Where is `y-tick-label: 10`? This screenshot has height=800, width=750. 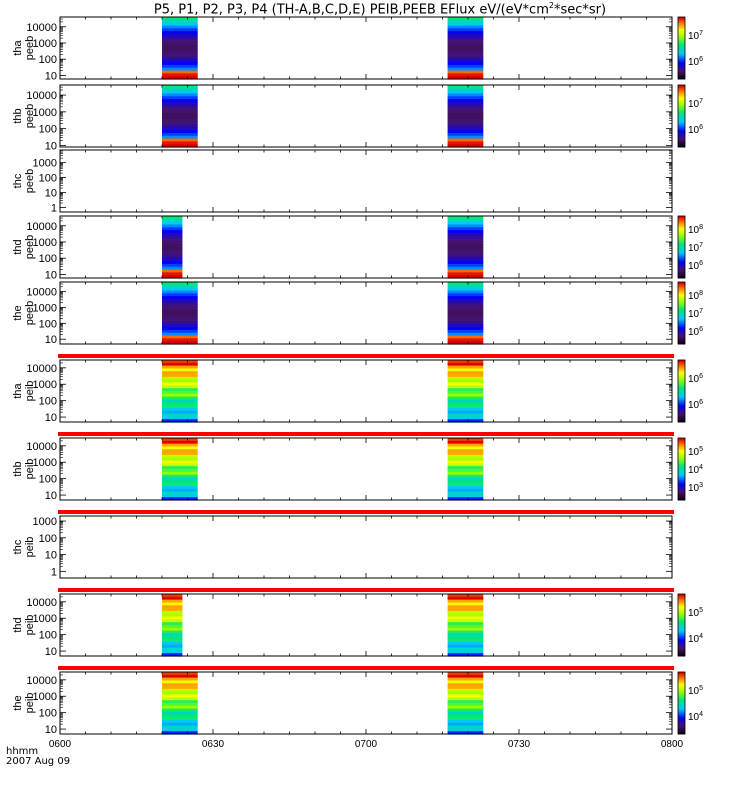 y-tick-label: 10 is located at coordinates (51, 652).